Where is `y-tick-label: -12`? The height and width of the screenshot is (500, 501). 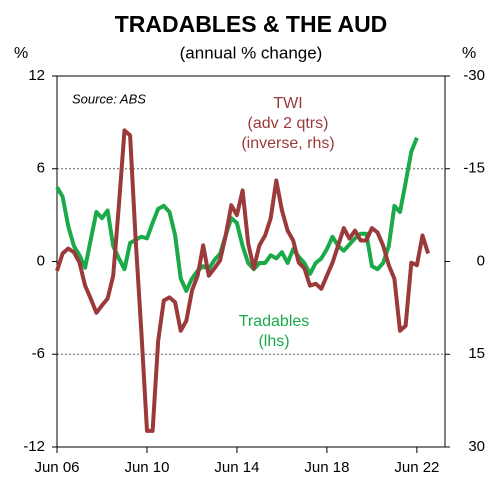
y-tick-label: -12 is located at coordinates (34, 446).